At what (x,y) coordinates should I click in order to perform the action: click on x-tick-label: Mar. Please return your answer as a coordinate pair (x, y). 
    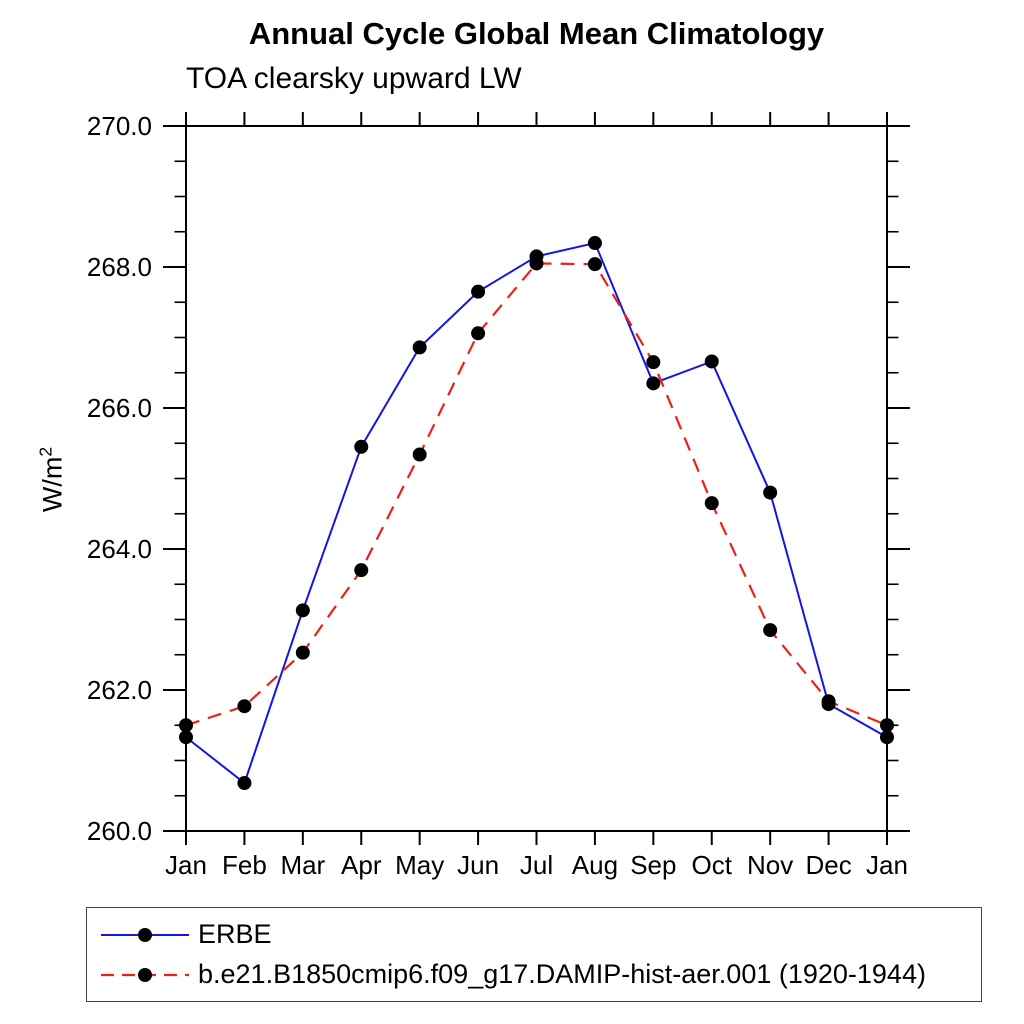
    Looking at the image, I should click on (302, 865).